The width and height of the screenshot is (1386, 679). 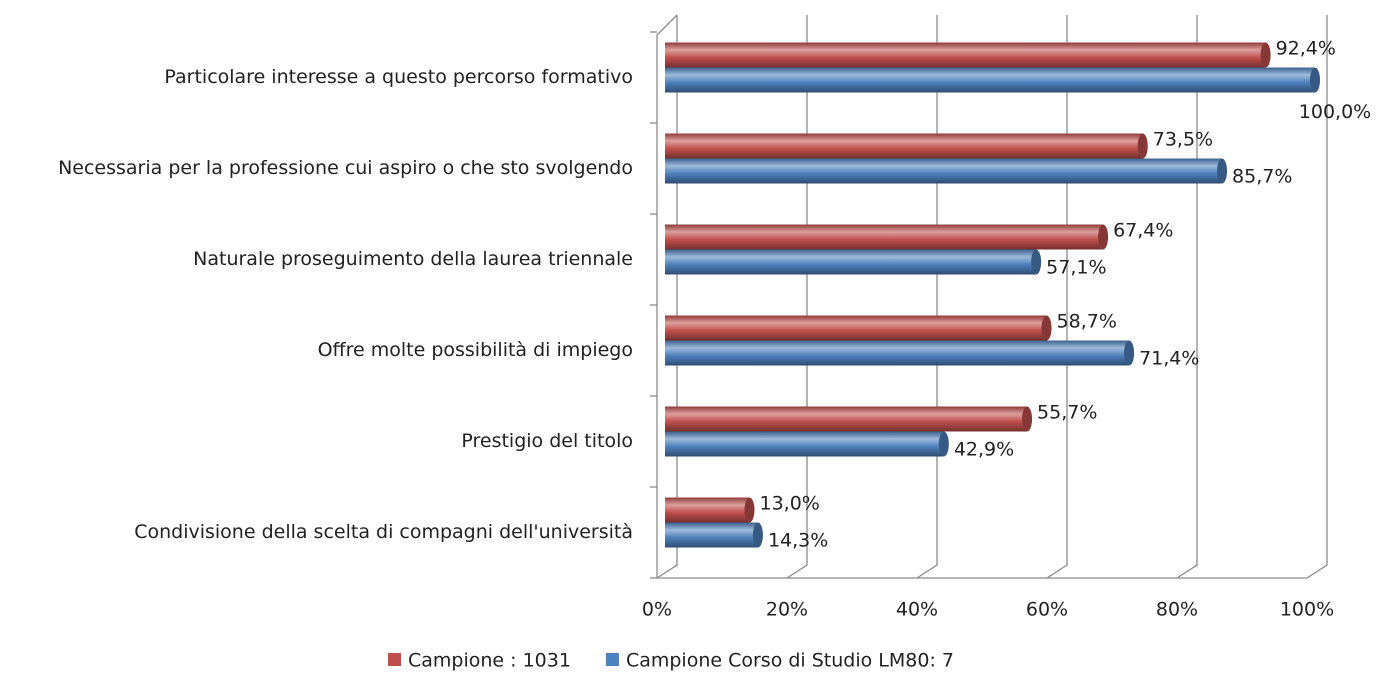 What do you see at coordinates (1067, 413) in the screenshot?
I see `data-label: 55,7%` at bounding box center [1067, 413].